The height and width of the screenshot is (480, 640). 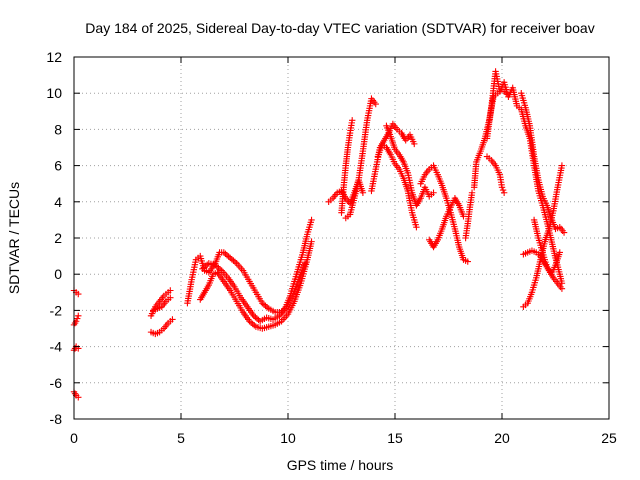 What do you see at coordinates (347, 166) in the screenshot?
I see `series-sat-l` at bounding box center [347, 166].